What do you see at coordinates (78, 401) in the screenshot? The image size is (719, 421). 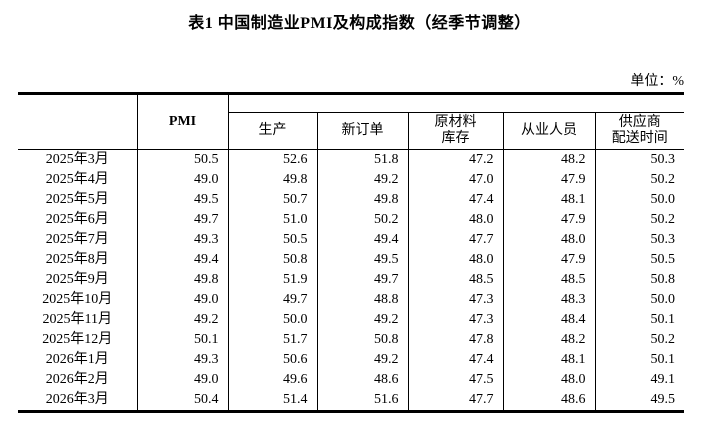 I see `month-cell: 2026年3月` at bounding box center [78, 401].